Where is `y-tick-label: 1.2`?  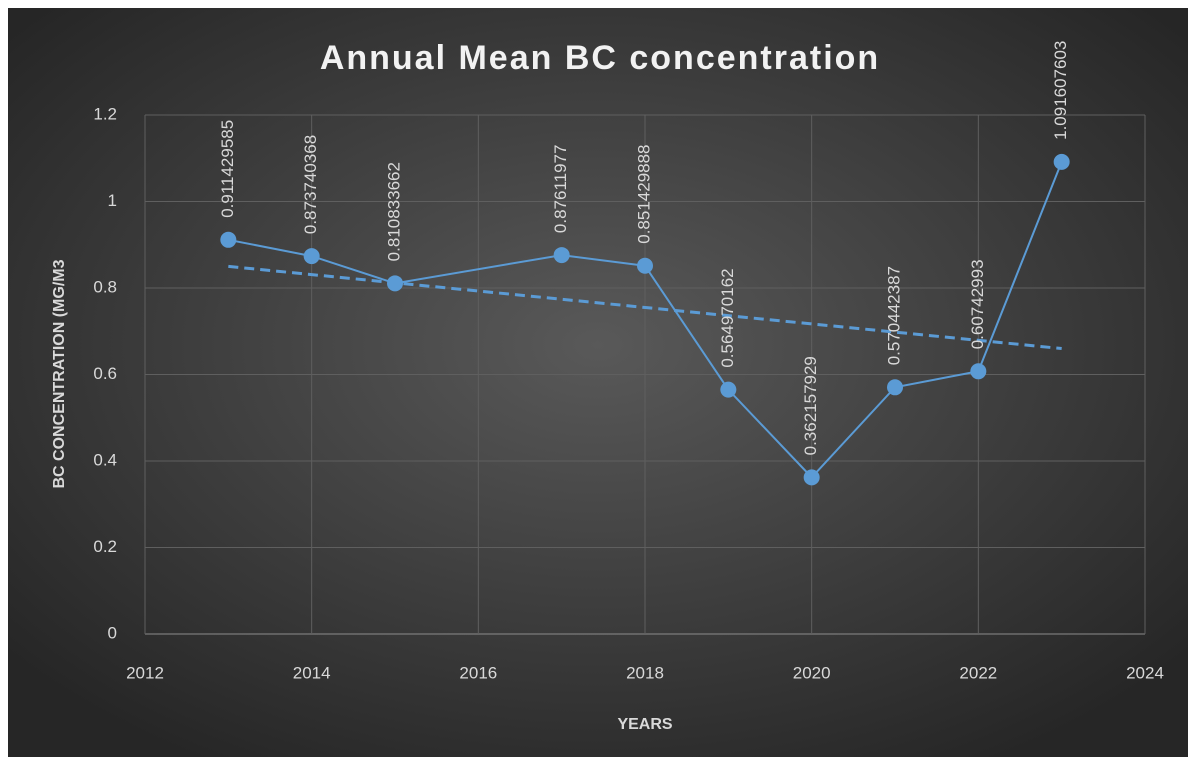 y-tick-label: 1.2 is located at coordinates (105, 113).